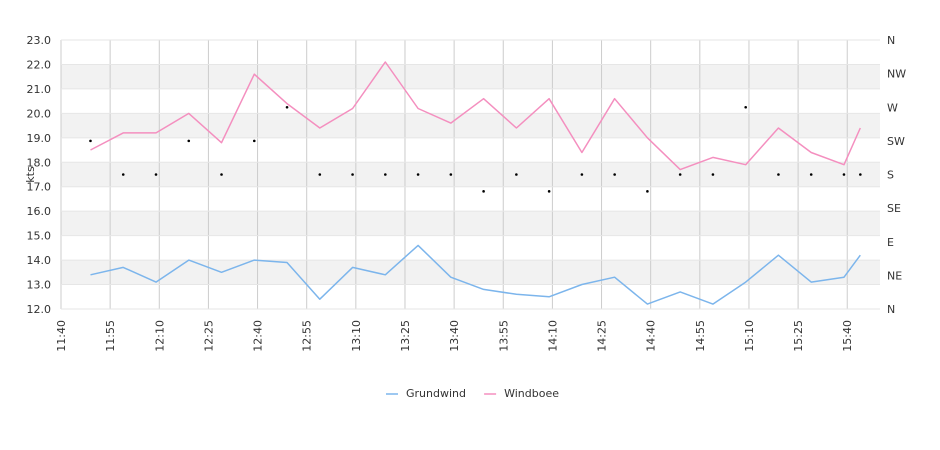 The image size is (940, 450). Describe the element at coordinates (847, 336) in the screenshot. I see `x-tick-label: 15:40` at that location.